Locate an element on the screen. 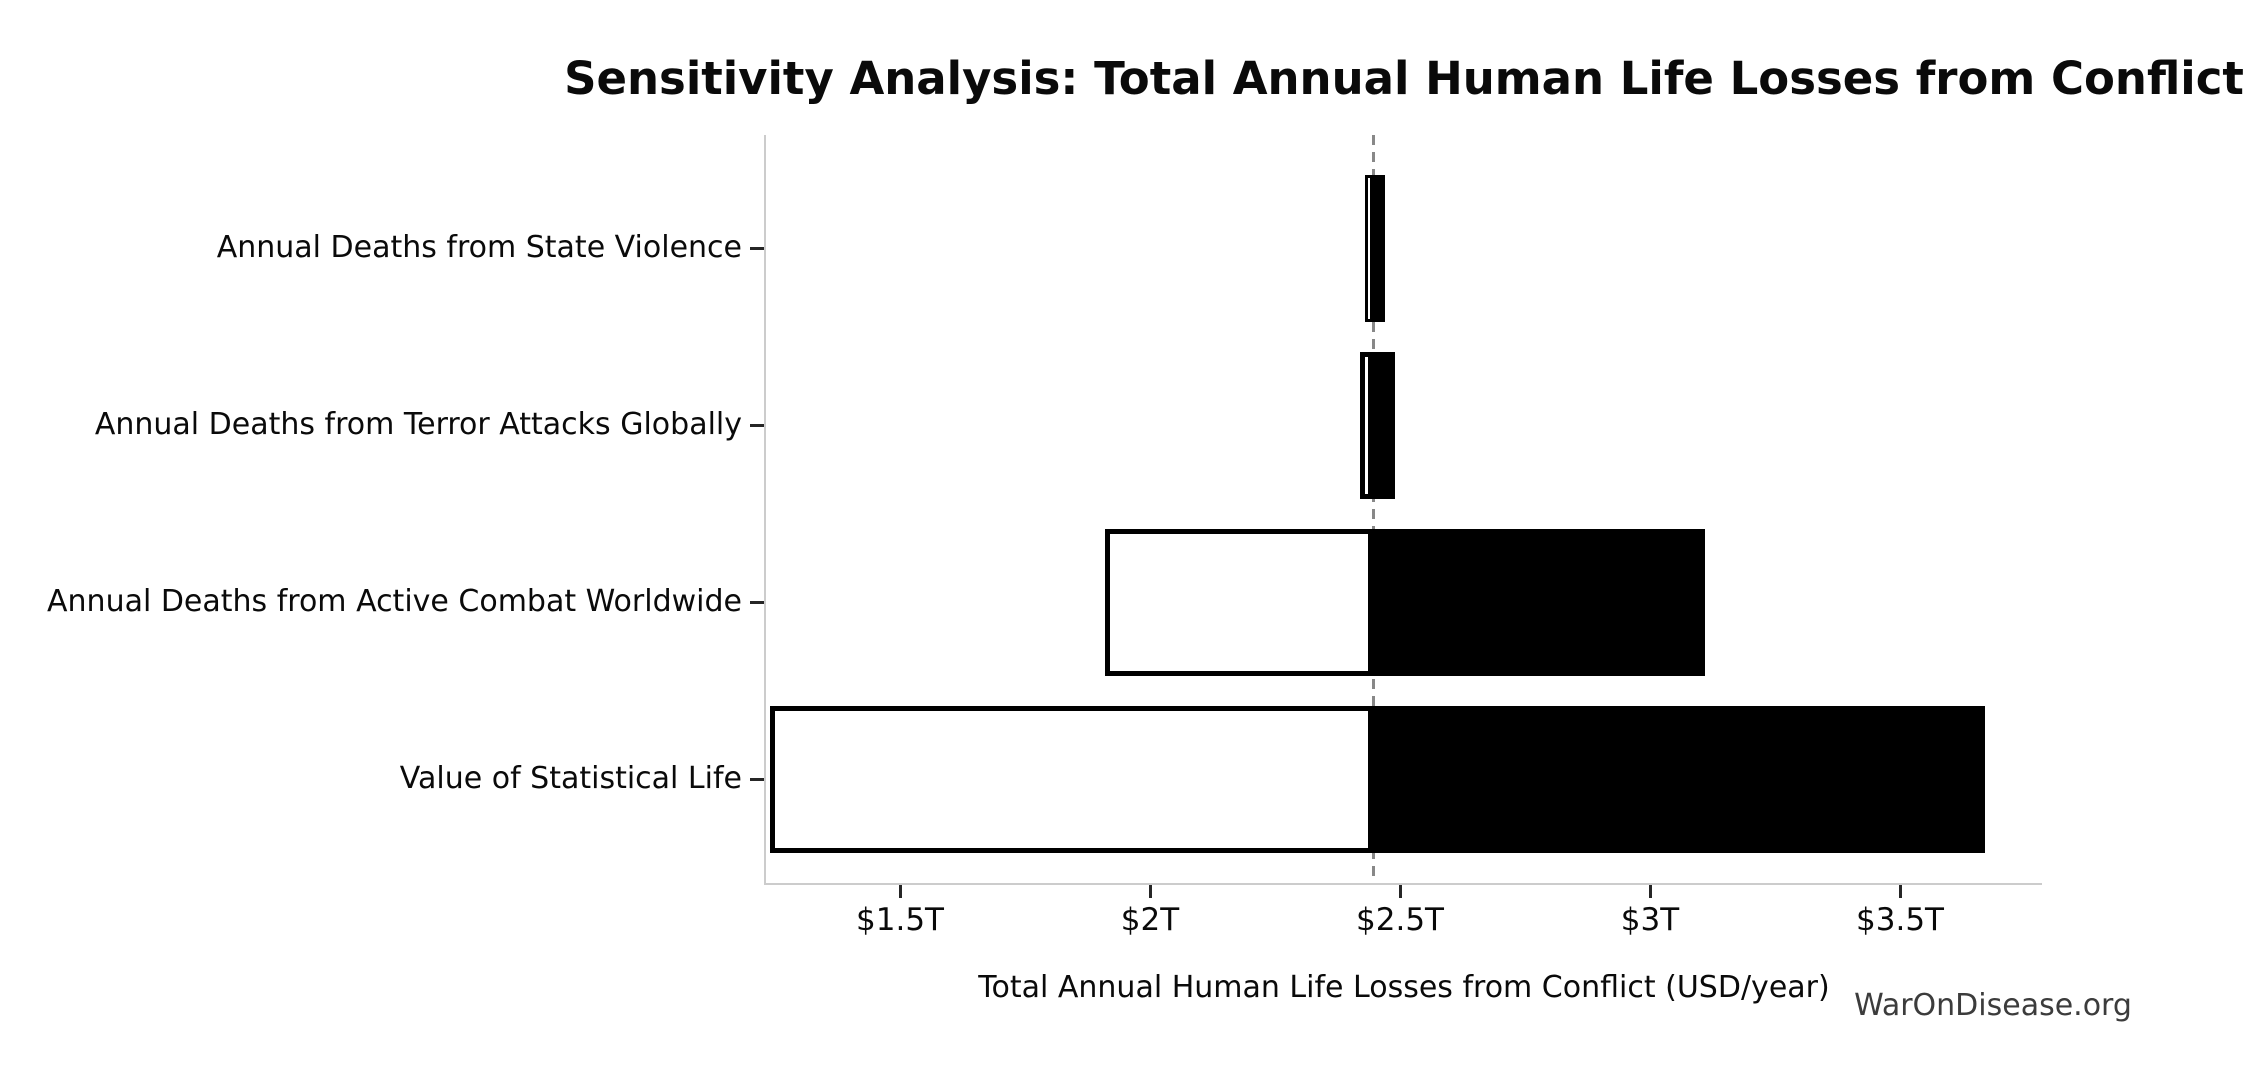 This screenshot has height=1075, width=2258. y-axis-line is located at coordinates (765, 510).